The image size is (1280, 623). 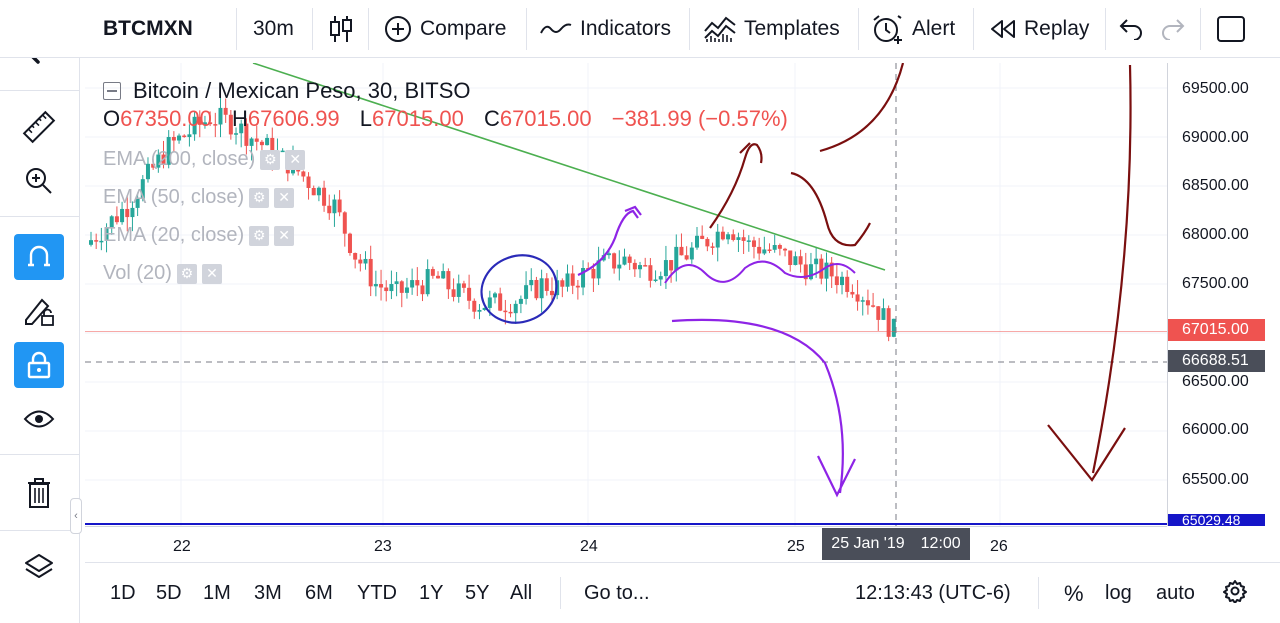 What do you see at coordinates (1223, 294) in the screenshot?
I see `price-scale` at bounding box center [1223, 294].